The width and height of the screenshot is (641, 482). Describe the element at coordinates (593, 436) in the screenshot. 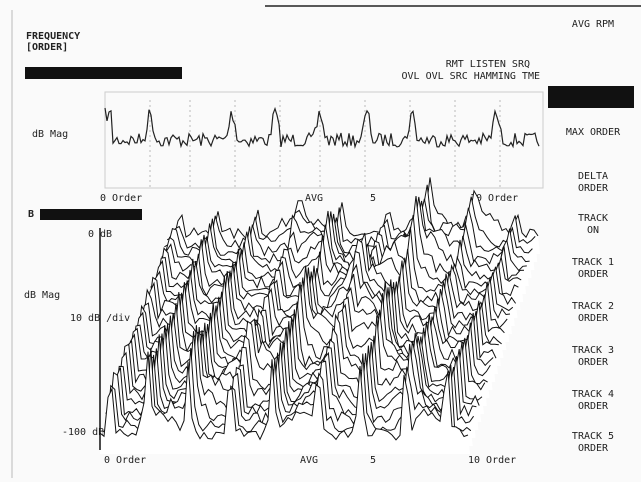

I see `softkey-label: TRACK 5` at that location.